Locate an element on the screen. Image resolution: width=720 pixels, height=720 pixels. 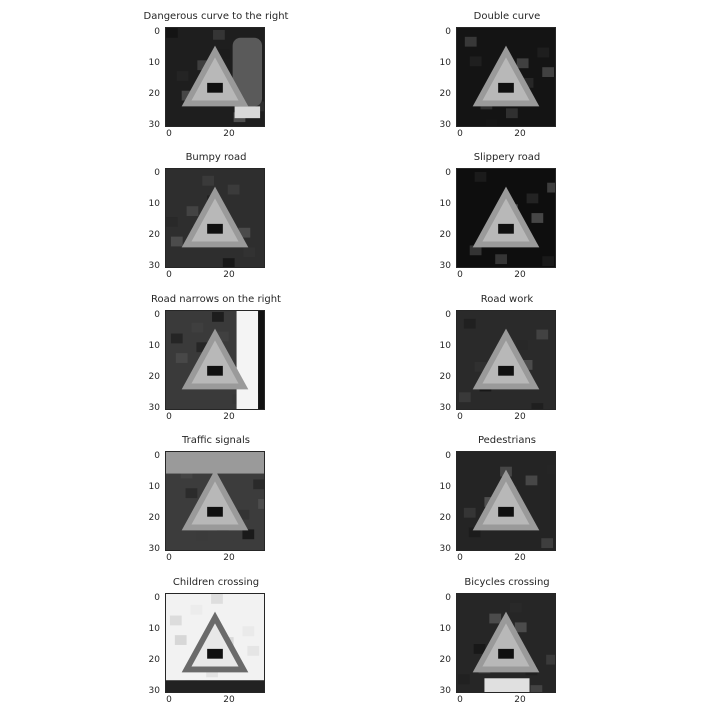
panel-title: Double curve is located at coordinates (507, 16).